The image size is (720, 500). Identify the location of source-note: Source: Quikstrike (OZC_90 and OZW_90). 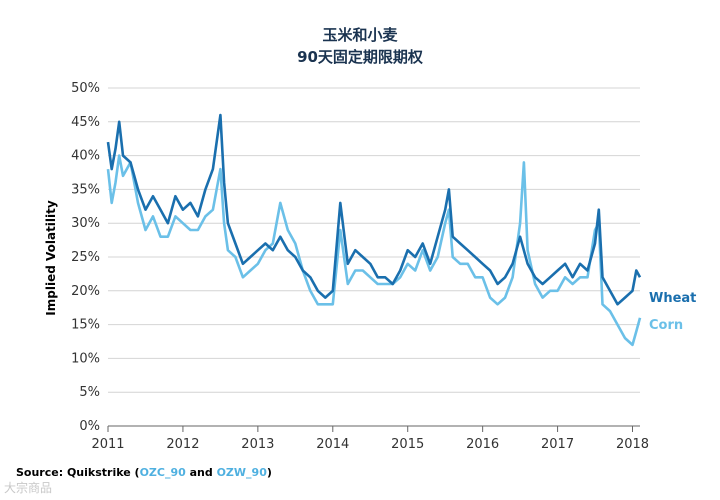
(144, 472).